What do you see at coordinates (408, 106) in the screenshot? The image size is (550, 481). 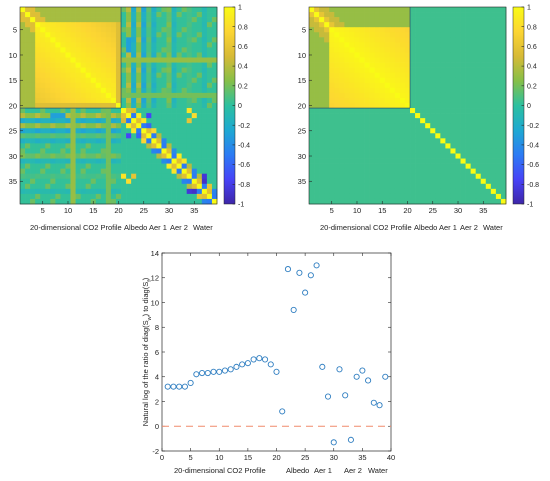 I see `heatmap-right-cells` at bounding box center [408, 106].